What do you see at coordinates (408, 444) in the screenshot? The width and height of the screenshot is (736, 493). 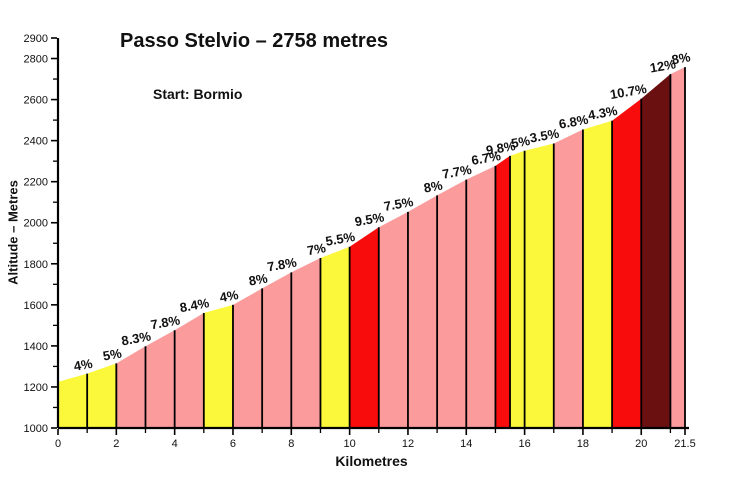 I see `x-tick-label: 12` at bounding box center [408, 444].